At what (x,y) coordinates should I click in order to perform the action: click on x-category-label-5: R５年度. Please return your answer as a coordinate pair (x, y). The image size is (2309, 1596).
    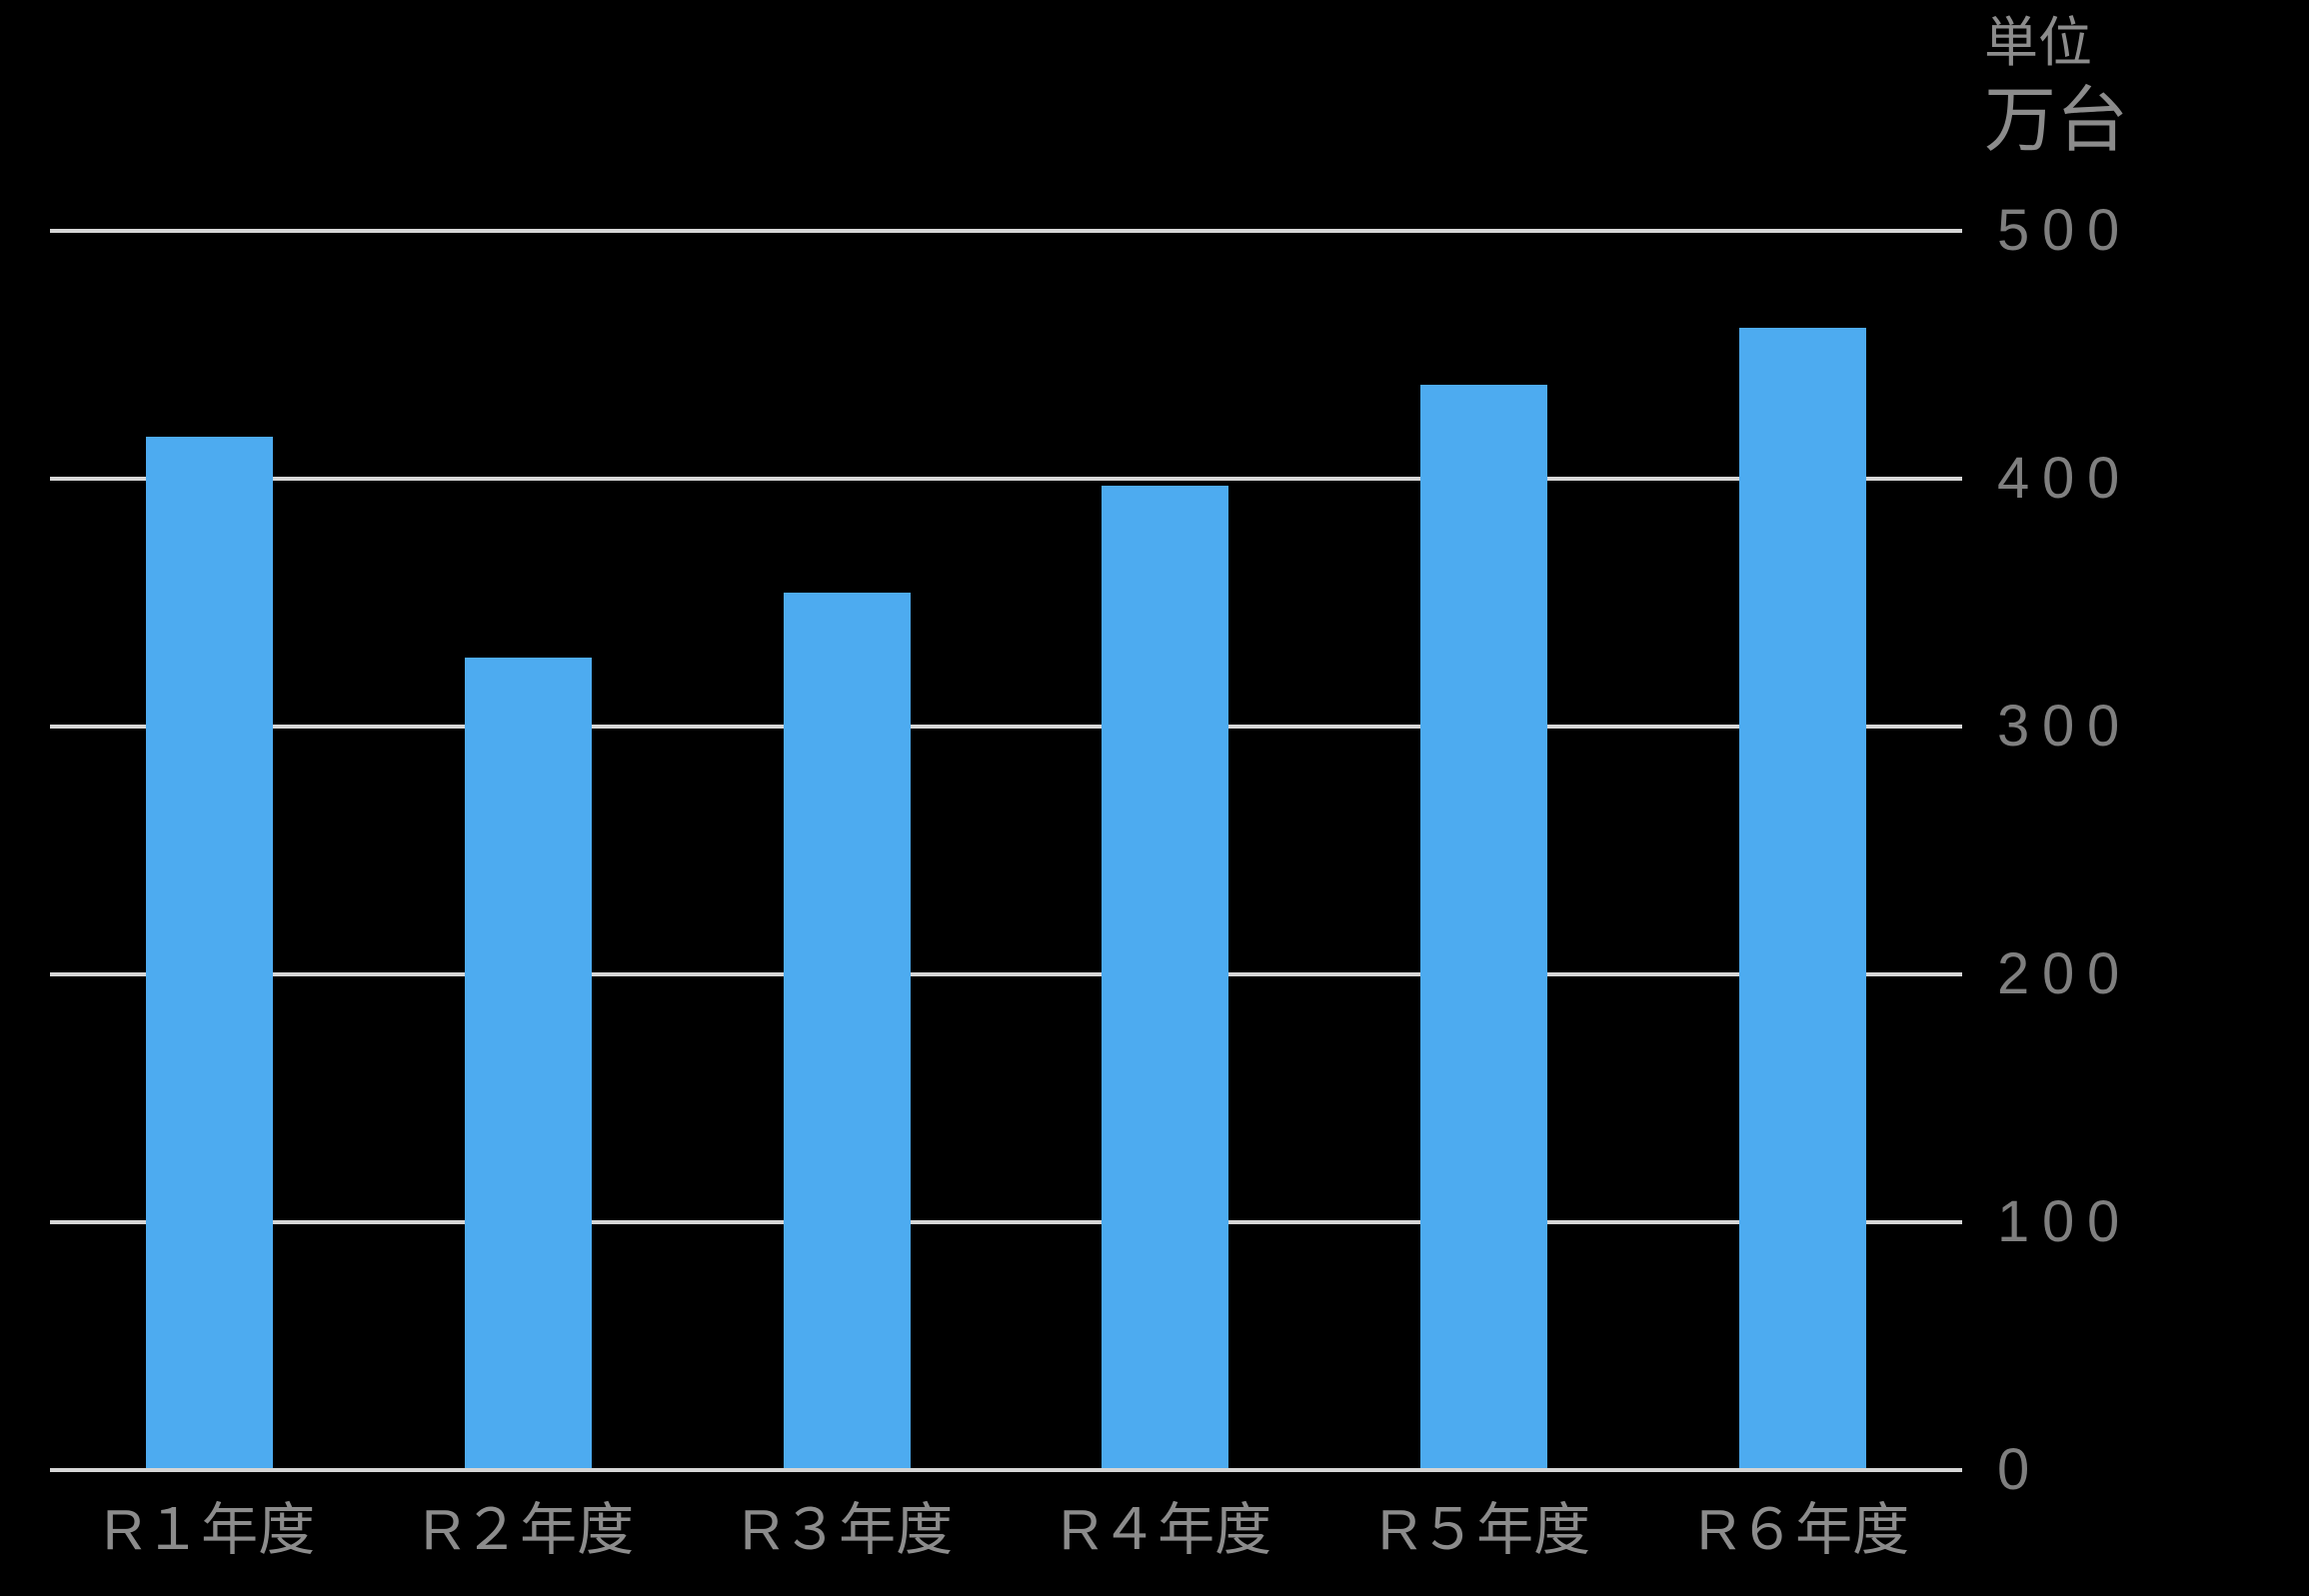
    Looking at the image, I should click on (1484, 1530).